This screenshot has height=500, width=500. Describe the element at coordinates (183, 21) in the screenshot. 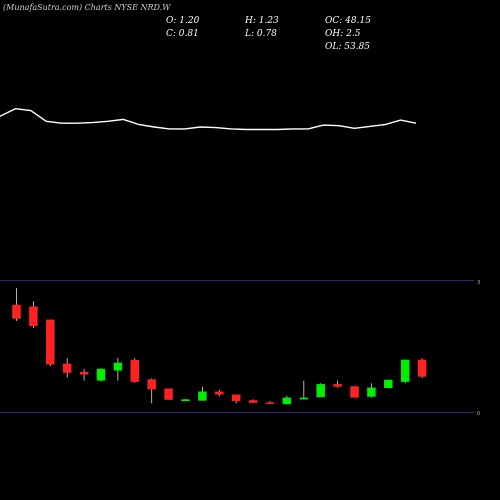

I see `stat-open: O: 1.20` at that location.